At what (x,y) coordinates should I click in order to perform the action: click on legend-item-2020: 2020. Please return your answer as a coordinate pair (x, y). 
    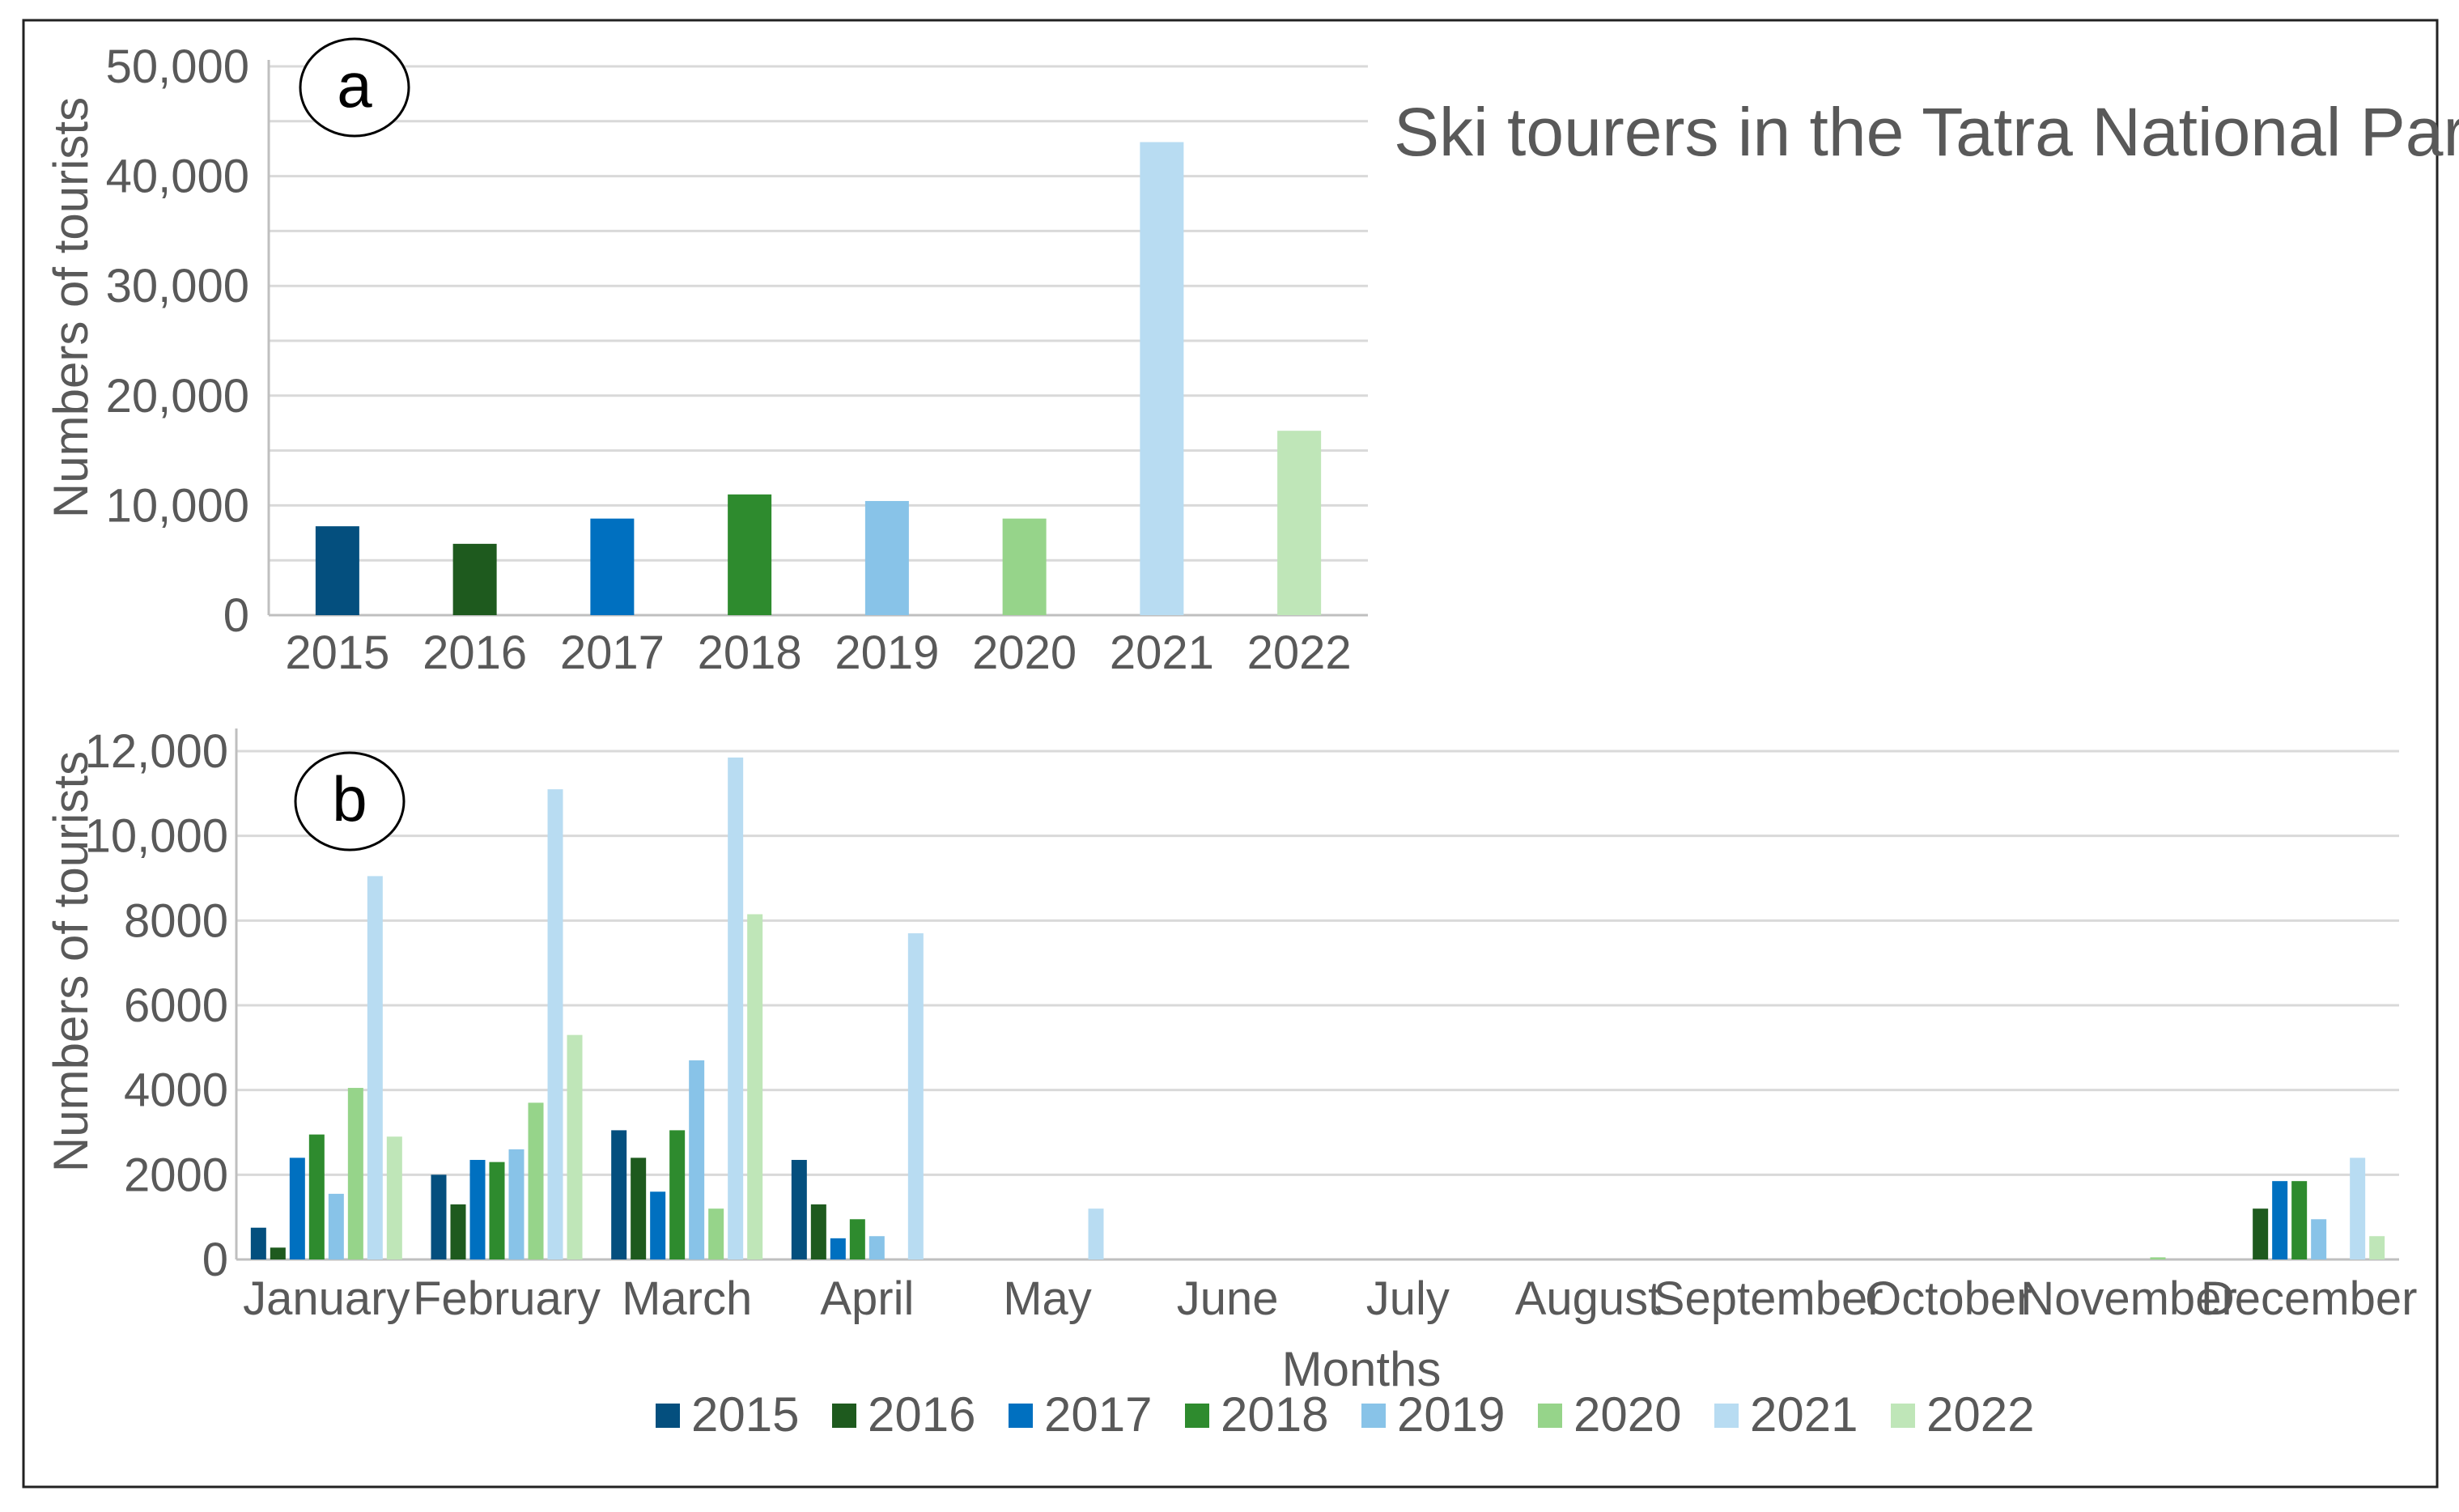
    Looking at the image, I should click on (1609, 1414).